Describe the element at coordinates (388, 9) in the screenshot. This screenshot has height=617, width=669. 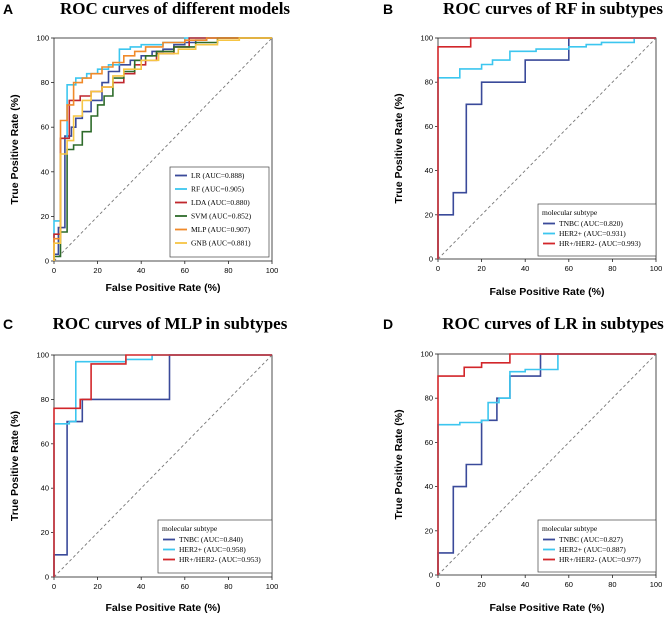
I see `panel-letter: B` at that location.